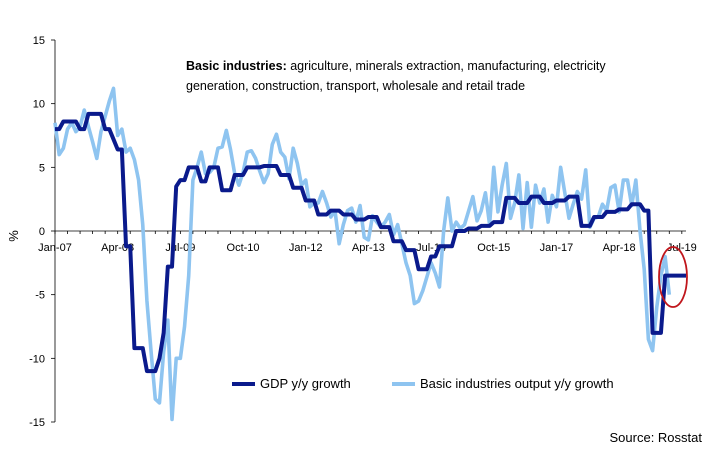 The width and height of the screenshot is (710, 449). I want to click on legend-label-basic: Basic industries output y/y growth, so click(517, 383).